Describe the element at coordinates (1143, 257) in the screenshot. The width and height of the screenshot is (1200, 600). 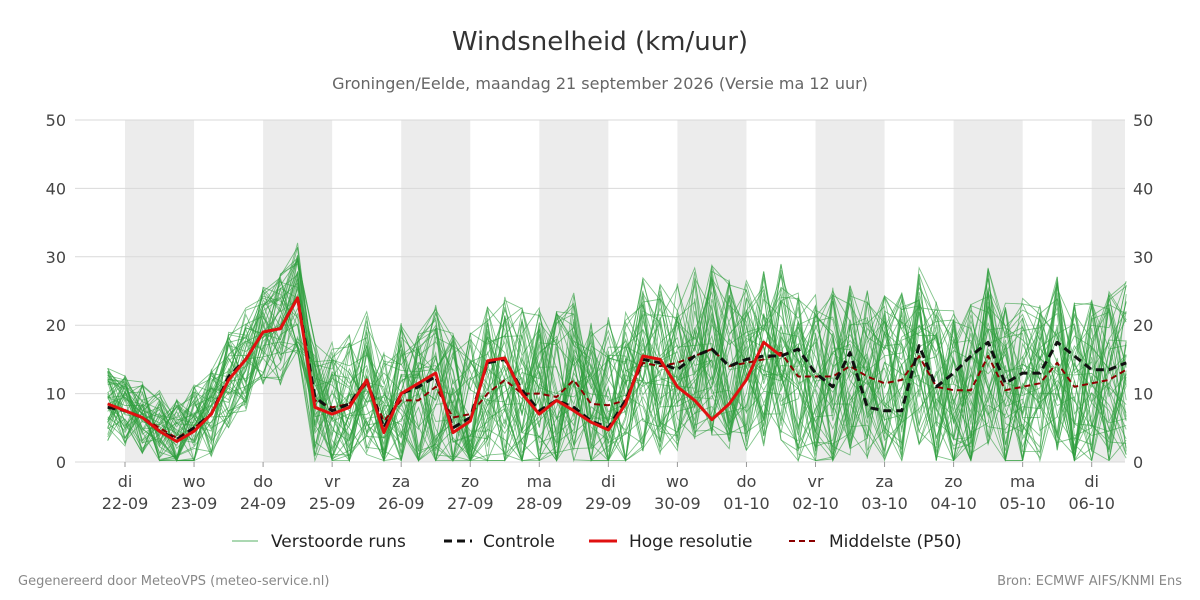
I see `y-tick-label-right: 30` at that location.